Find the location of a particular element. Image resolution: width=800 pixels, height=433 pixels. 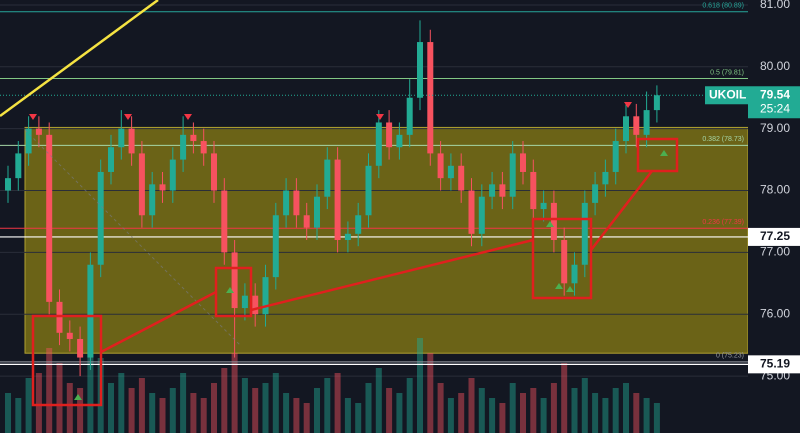

price-badge-label: 79.54 is located at coordinates (775, 94).